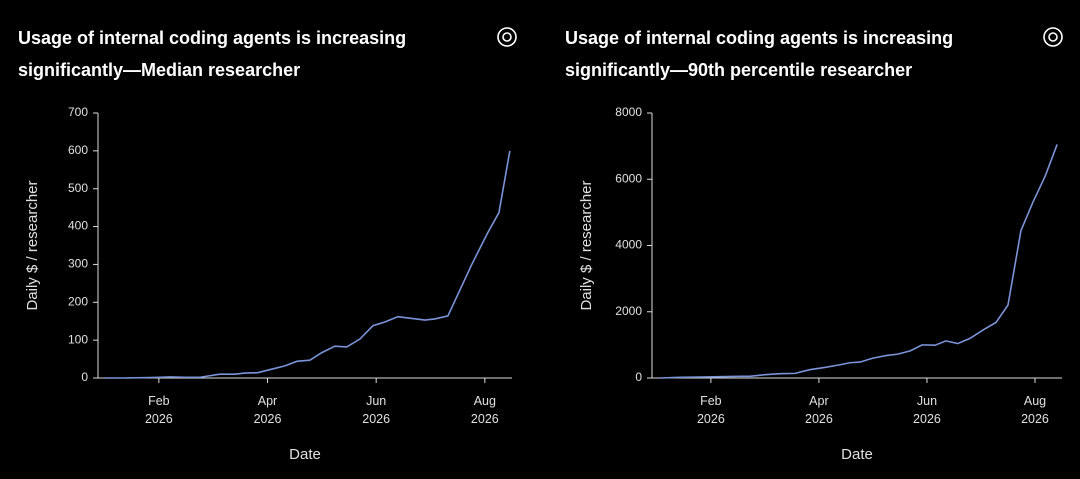 The image size is (1080, 479). I want to click on y-tick-label: 2000, so click(628, 311).